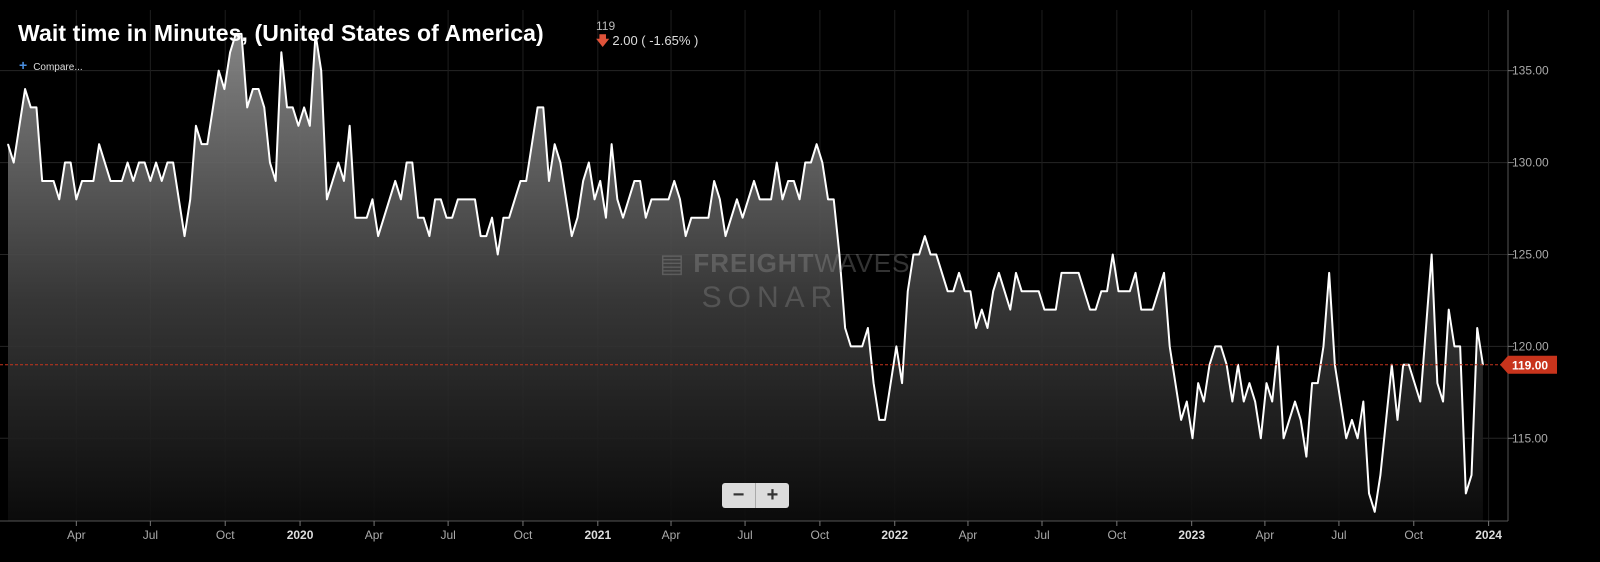 The height and width of the screenshot is (562, 1600). I want to click on x-tick-label: 2021, so click(597, 535).